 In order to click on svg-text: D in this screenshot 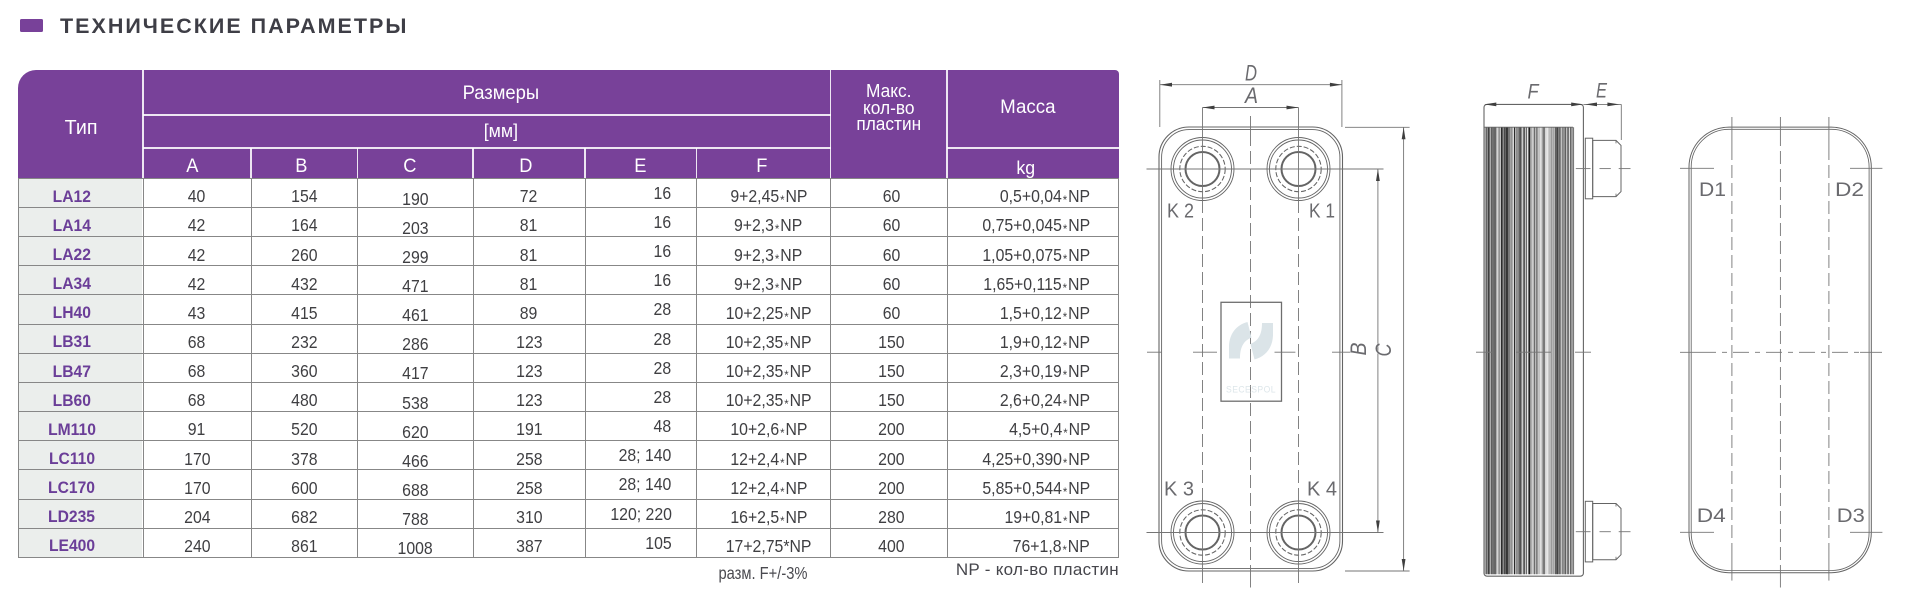, I will do `click(1251, 73)`.